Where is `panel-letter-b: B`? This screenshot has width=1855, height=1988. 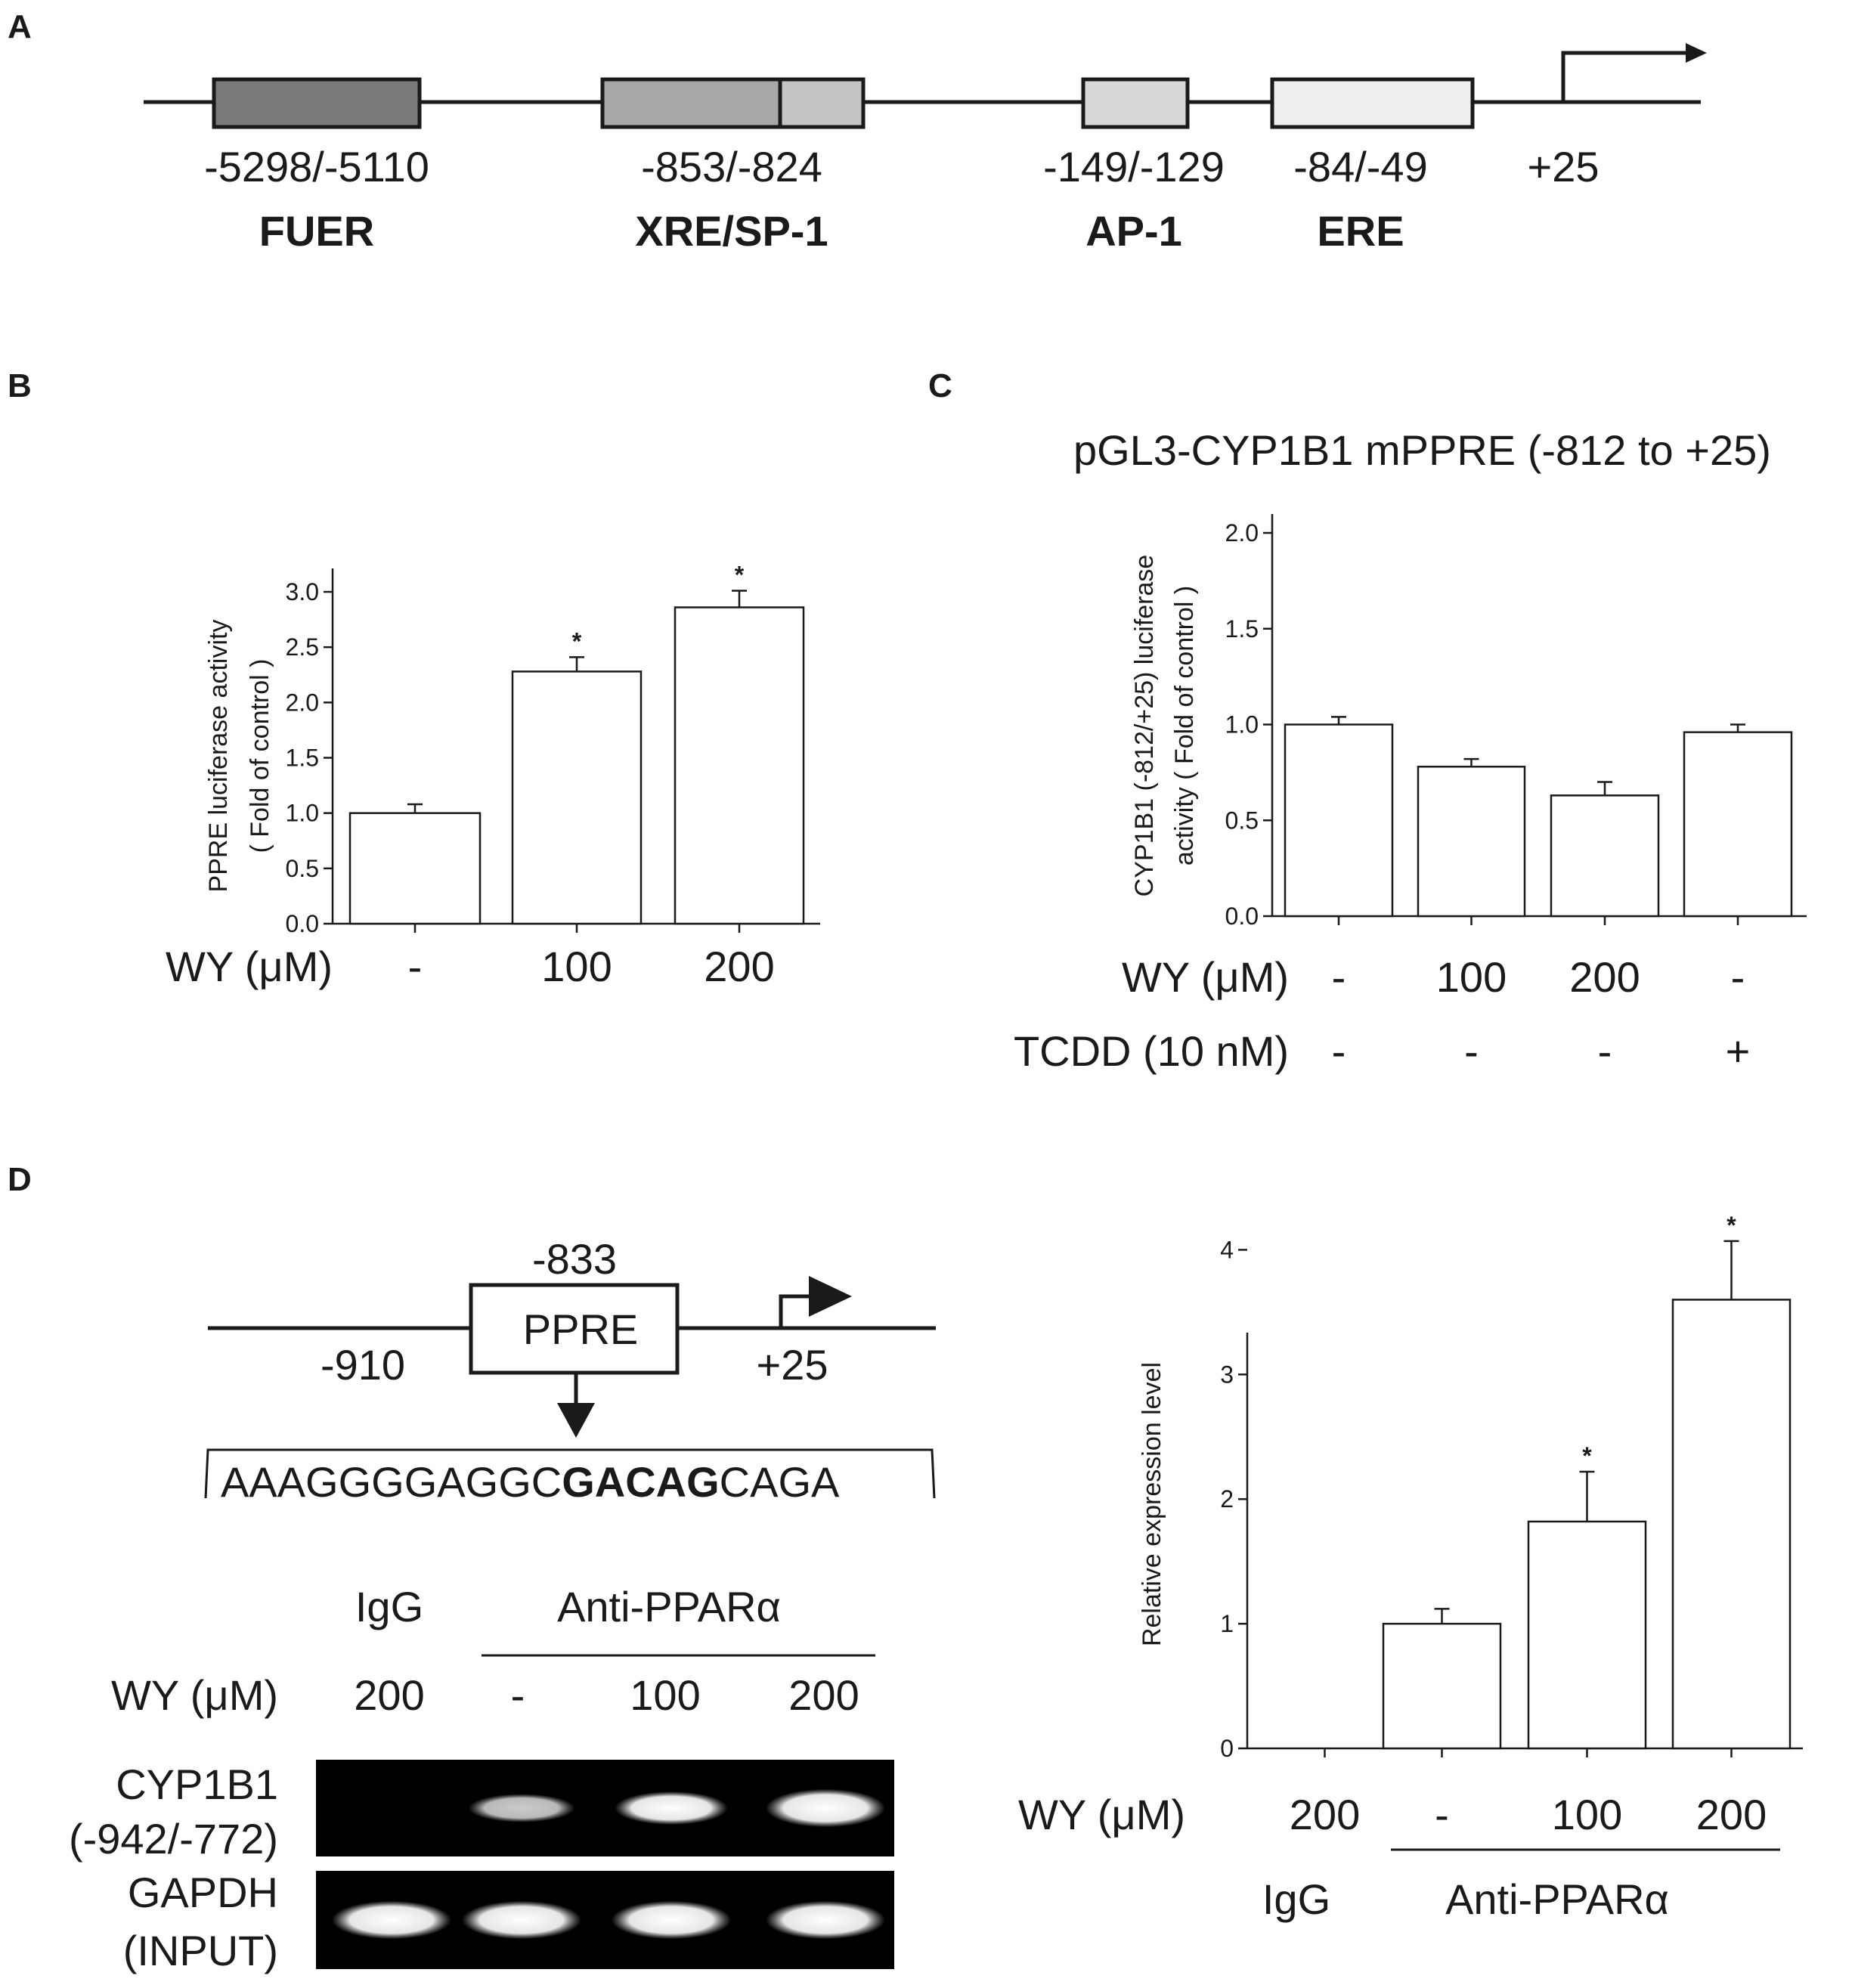
panel-letter-b: B is located at coordinates (20, 385).